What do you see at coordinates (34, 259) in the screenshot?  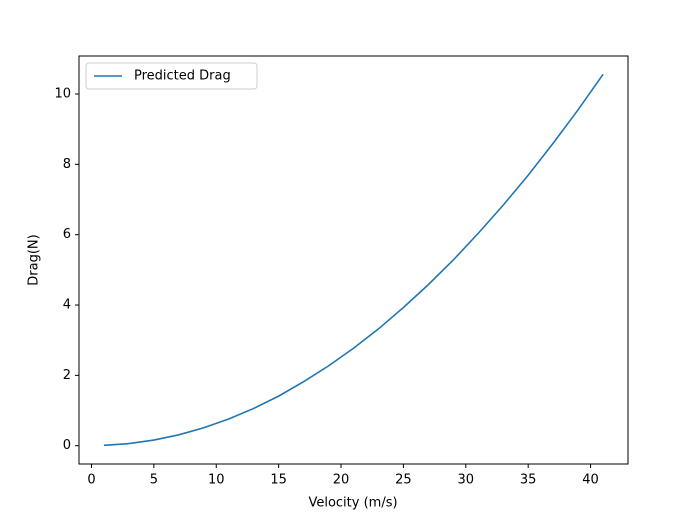 I see `y-axis-label: Drag(N)` at bounding box center [34, 259].